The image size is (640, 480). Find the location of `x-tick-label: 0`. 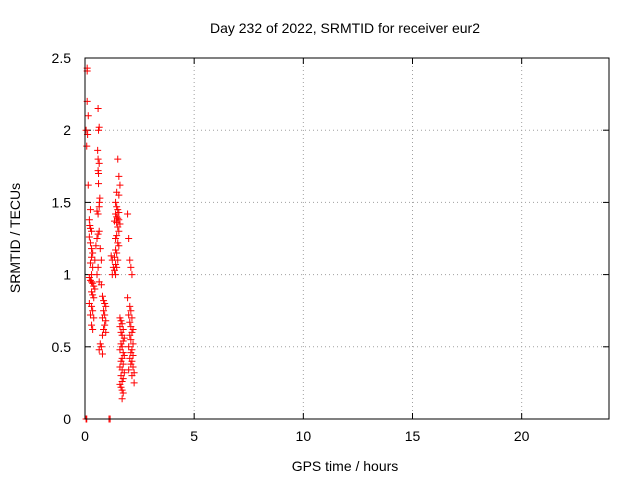

x-tick-label: 0 is located at coordinates (85, 436).